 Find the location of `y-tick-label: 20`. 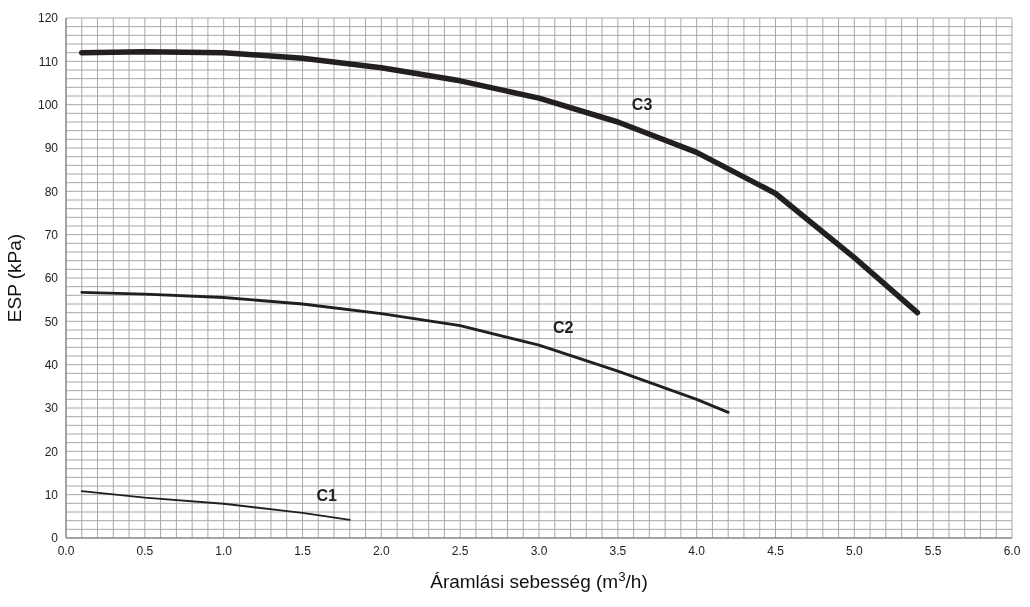

y-tick-label: 20 is located at coordinates (51, 451).